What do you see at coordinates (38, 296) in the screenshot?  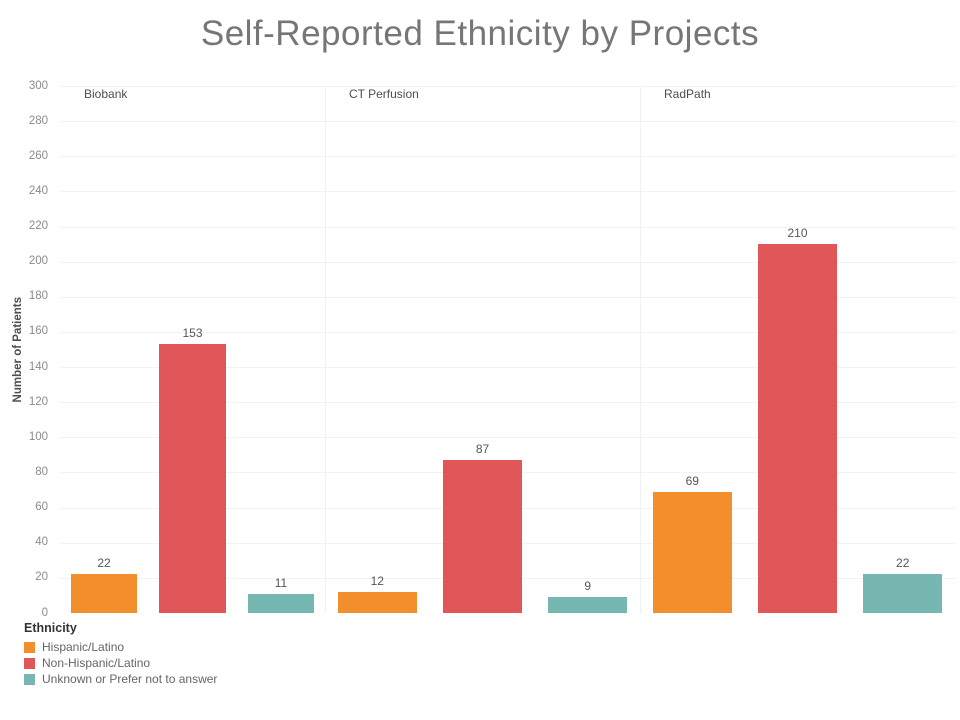 I see `tick-label: 180` at bounding box center [38, 296].